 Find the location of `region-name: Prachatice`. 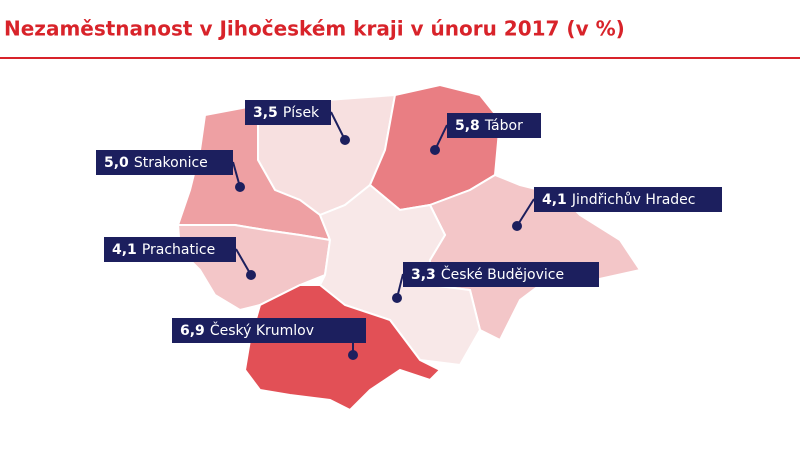

region-name: Prachatice is located at coordinates (178, 250).